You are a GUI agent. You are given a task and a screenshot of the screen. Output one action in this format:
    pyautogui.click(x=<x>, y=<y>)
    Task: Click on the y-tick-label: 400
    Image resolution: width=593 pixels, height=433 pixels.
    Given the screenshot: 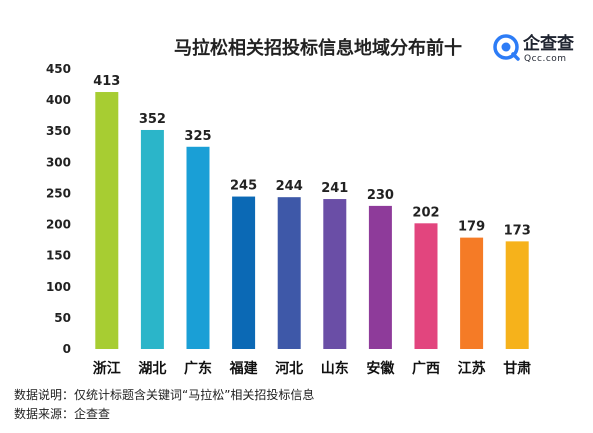 What is the action you would take?
    pyautogui.click(x=58, y=100)
    